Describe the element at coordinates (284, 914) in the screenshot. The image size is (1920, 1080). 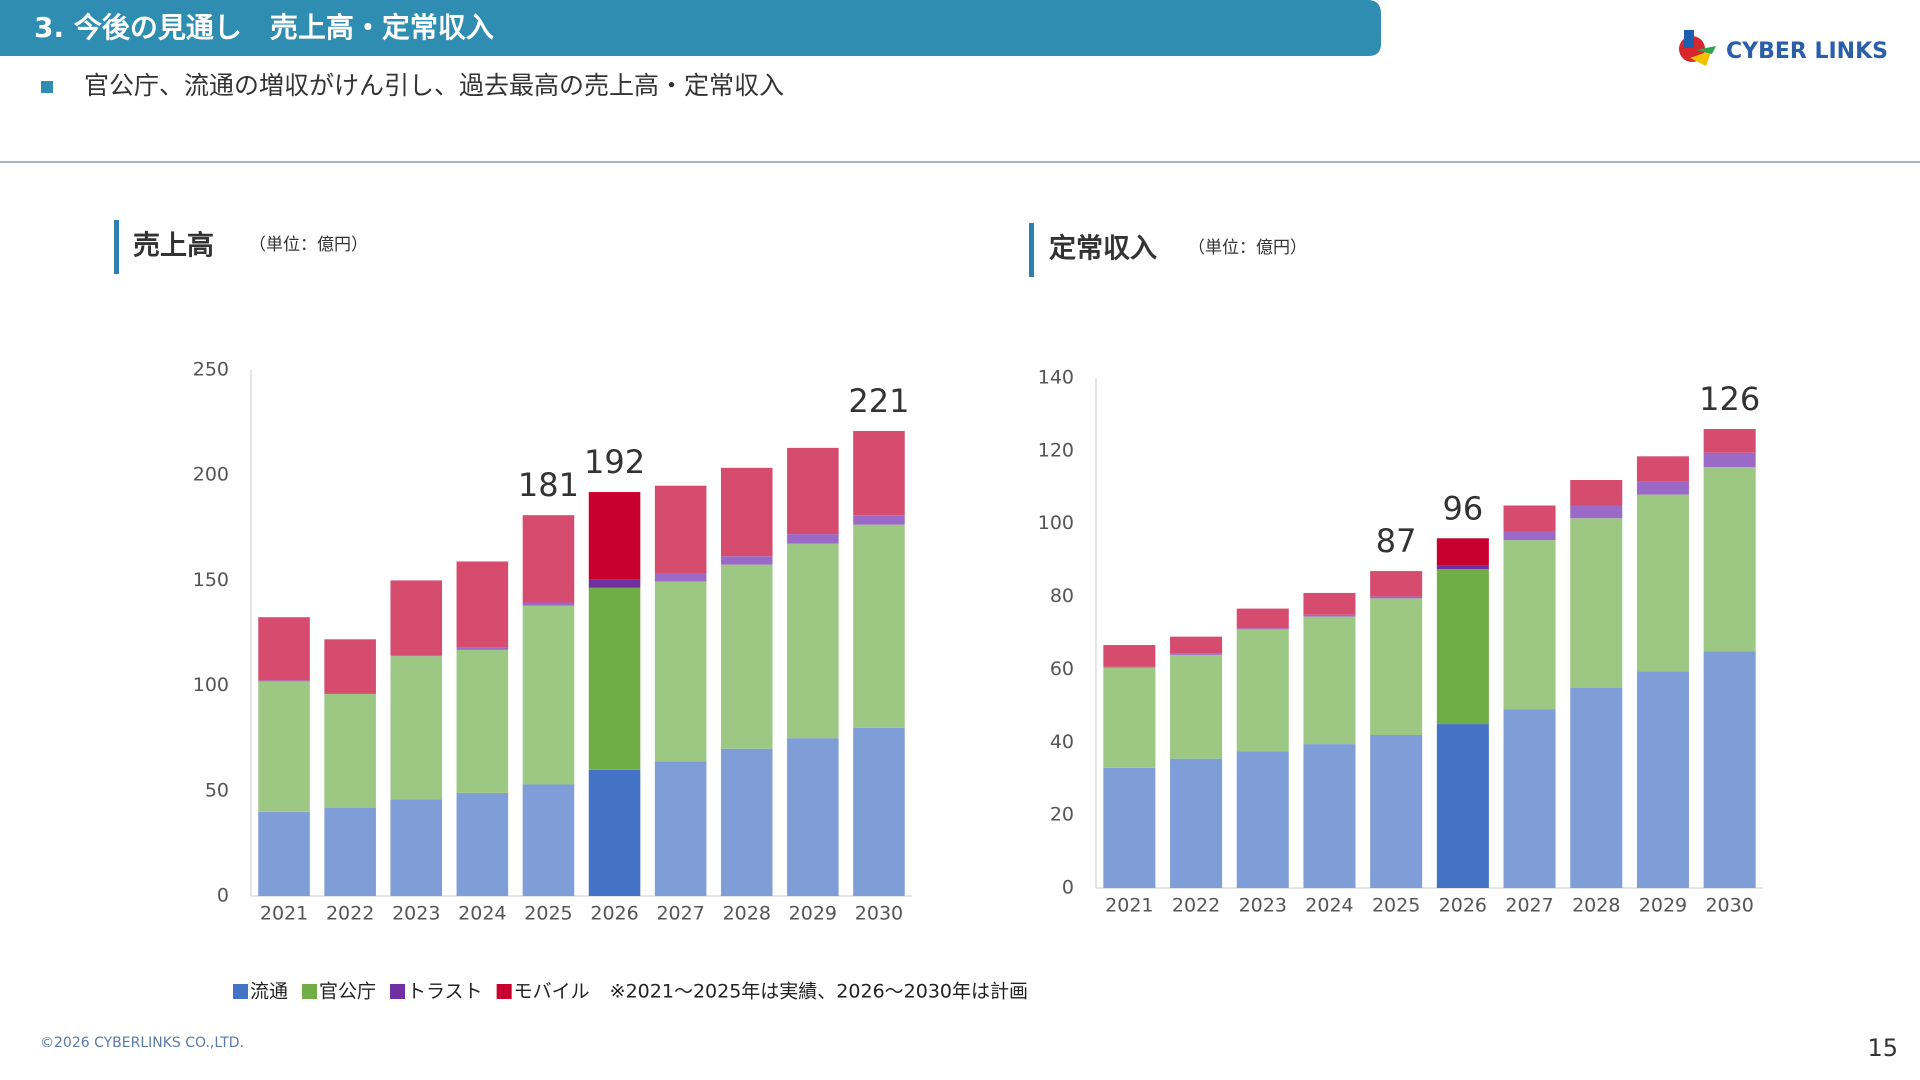
I see `x-tick-label: 2021` at that location.